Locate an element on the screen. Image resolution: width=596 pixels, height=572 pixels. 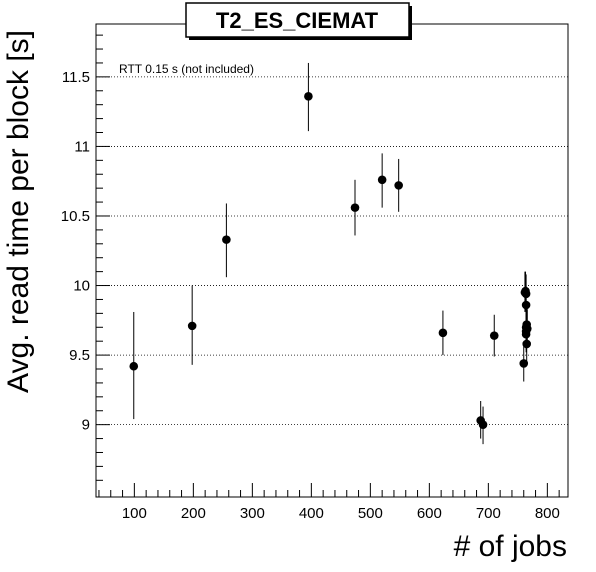
title-box: T2_ES_CIEMAT is located at coordinates (298, 21).